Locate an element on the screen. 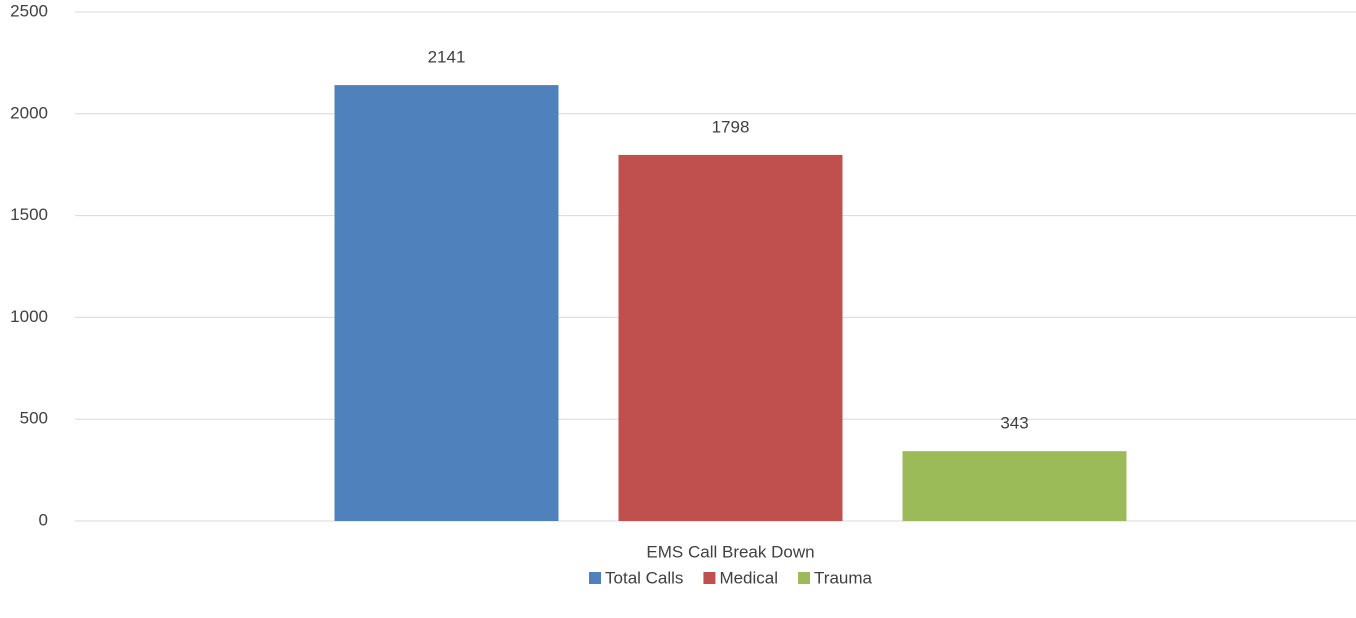  y-tick-label: 1000 is located at coordinates (29, 316).